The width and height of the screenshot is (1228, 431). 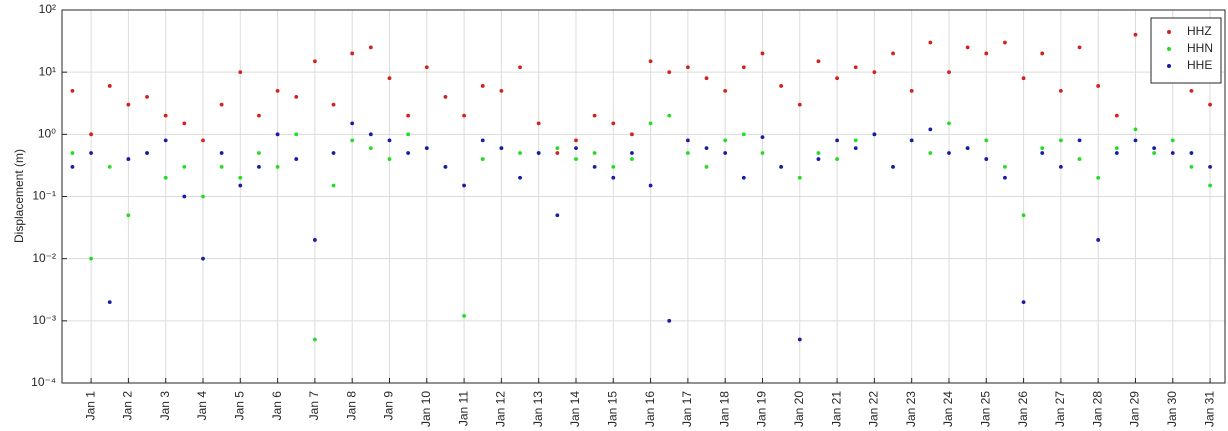 What do you see at coordinates (1023, 409) in the screenshot?
I see `x-tick-label: Jan 26` at bounding box center [1023, 409].